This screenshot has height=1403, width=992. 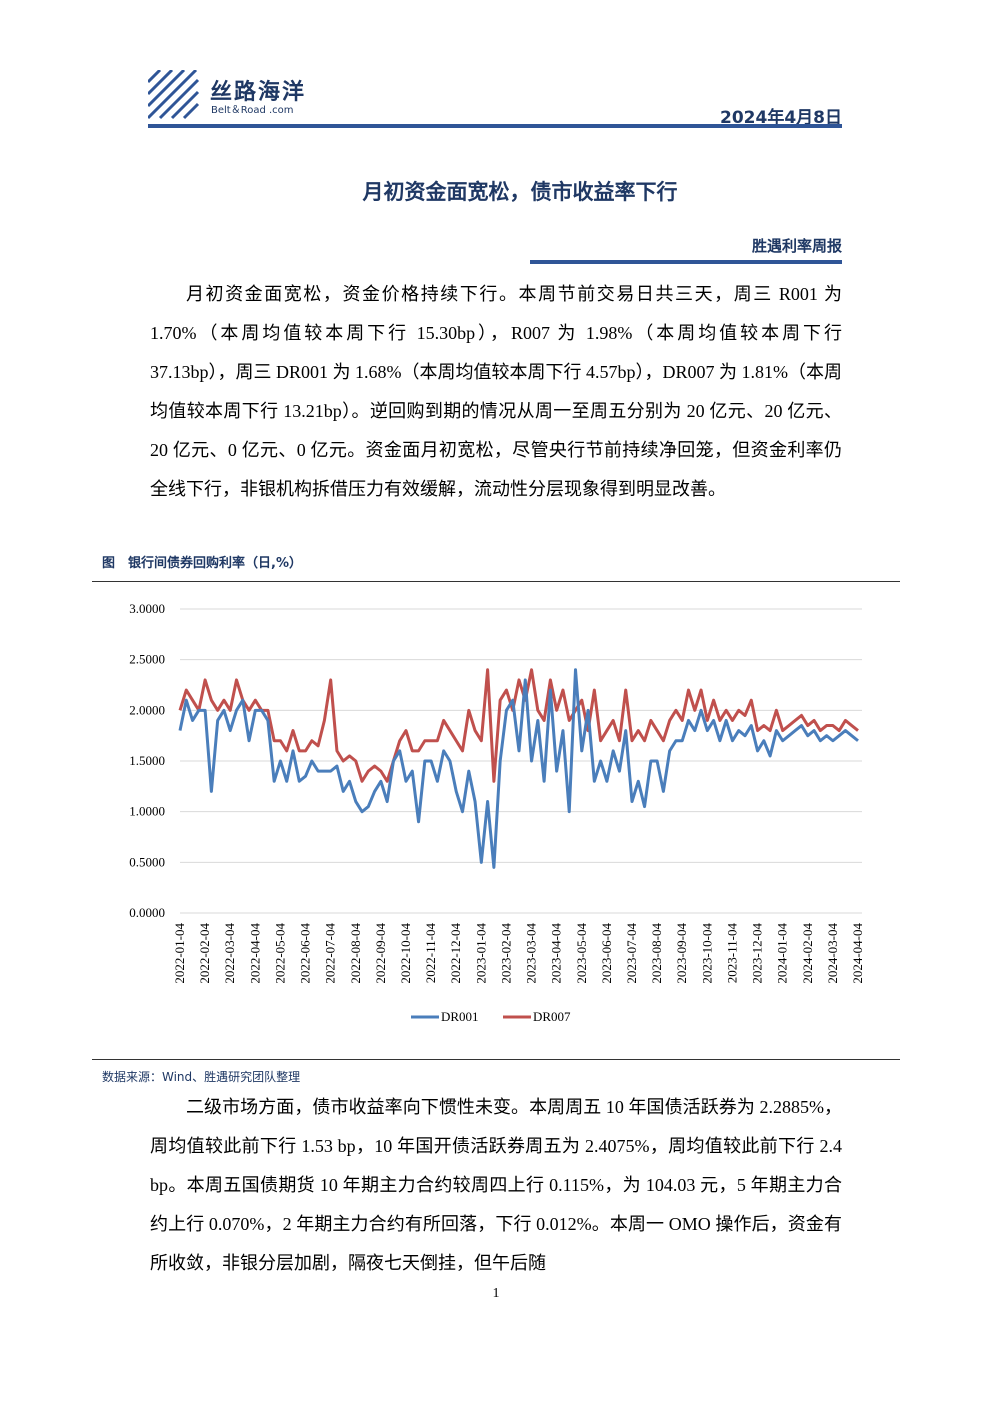 I want to click on x-tick-label: 2023-12-04, so click(x=757, y=953).